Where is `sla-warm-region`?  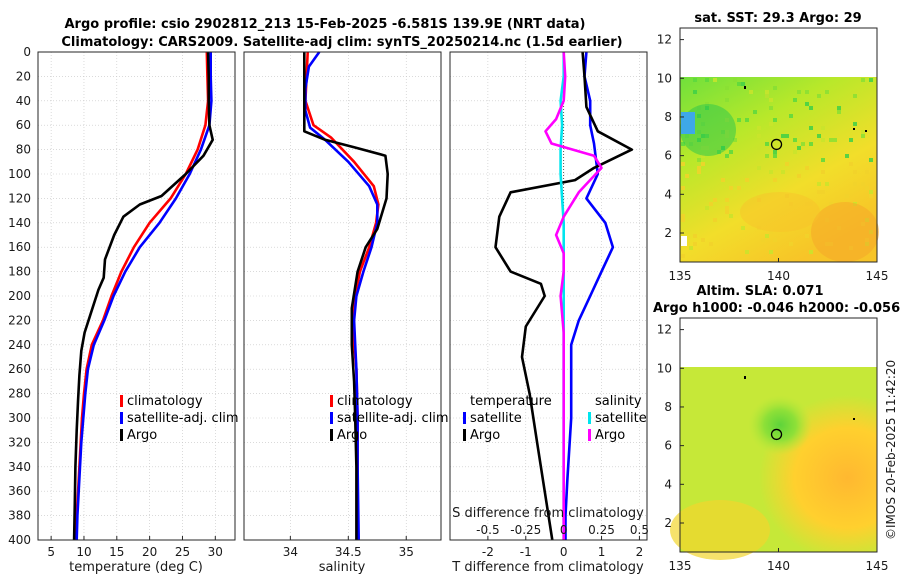
sla-warm-region is located at coordinates (720, 530).